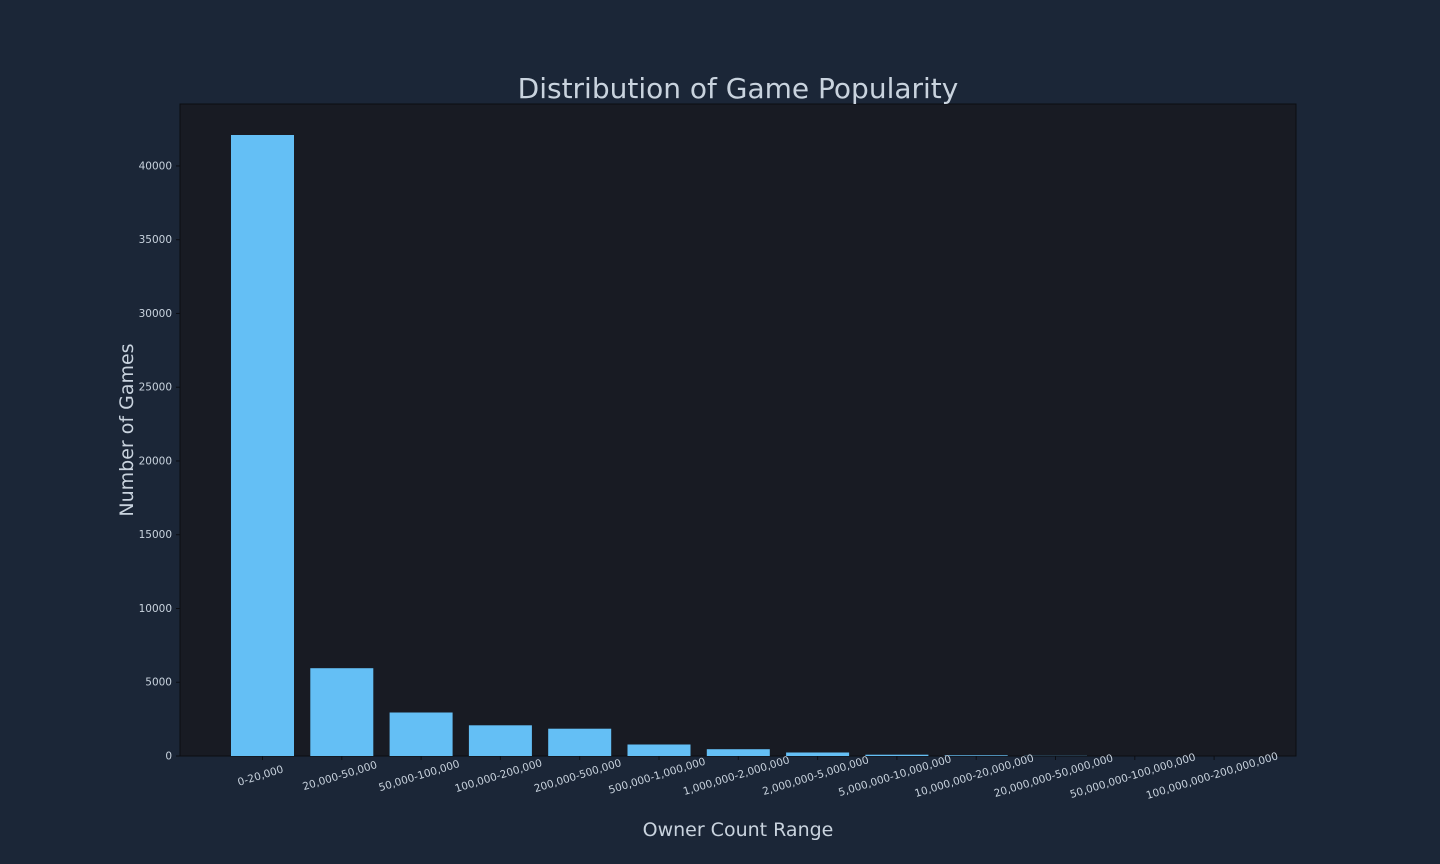  What do you see at coordinates (1212, 776) in the screenshot?
I see `x-tick-label: 100,000,000-200,000,000` at bounding box center [1212, 776].